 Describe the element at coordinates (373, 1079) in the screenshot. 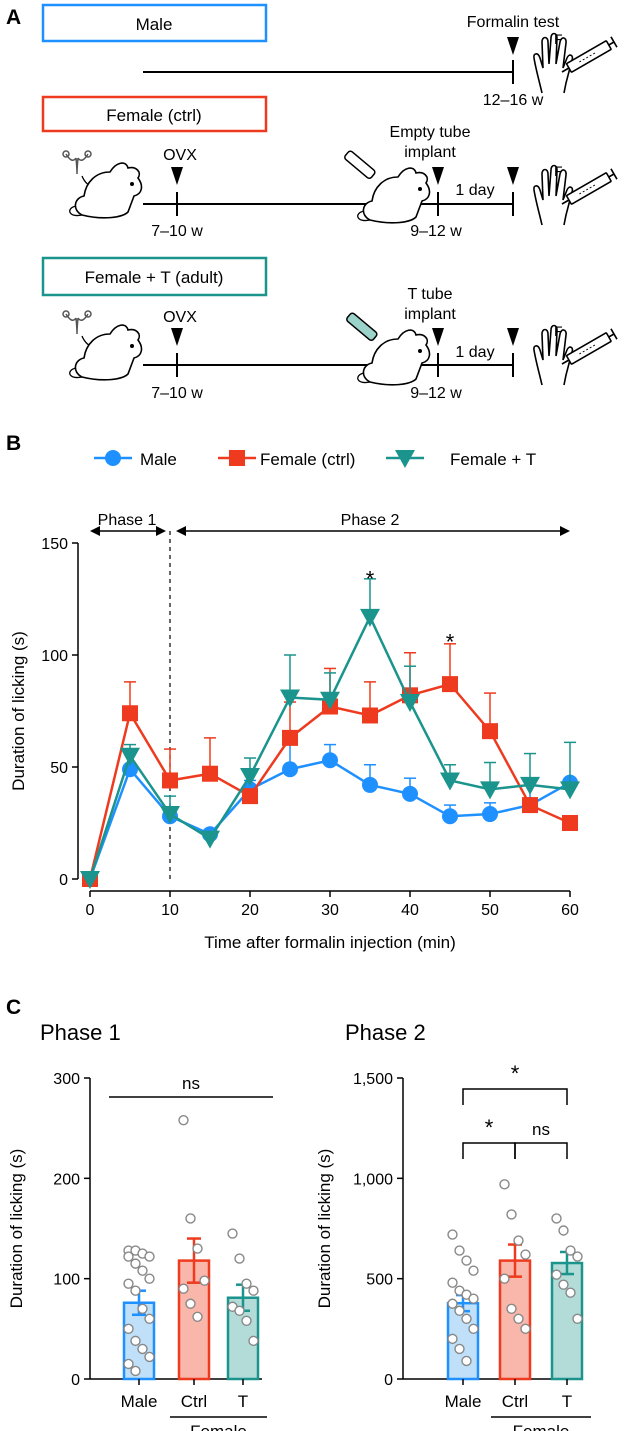

I see `y-tick-label: 1,500` at that location.